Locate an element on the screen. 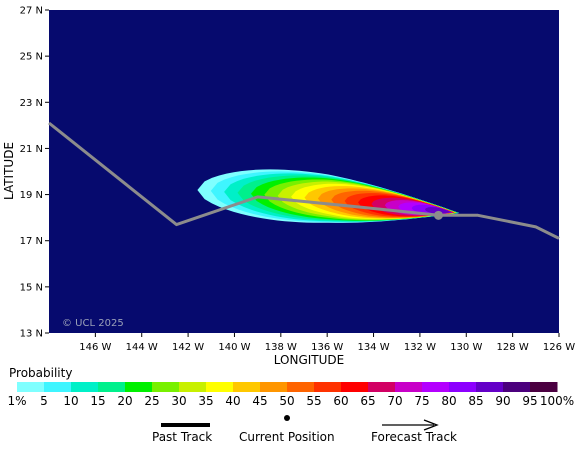 The width and height of the screenshot is (580, 453). forecast-track-label: Forecast Track is located at coordinates (414, 437).